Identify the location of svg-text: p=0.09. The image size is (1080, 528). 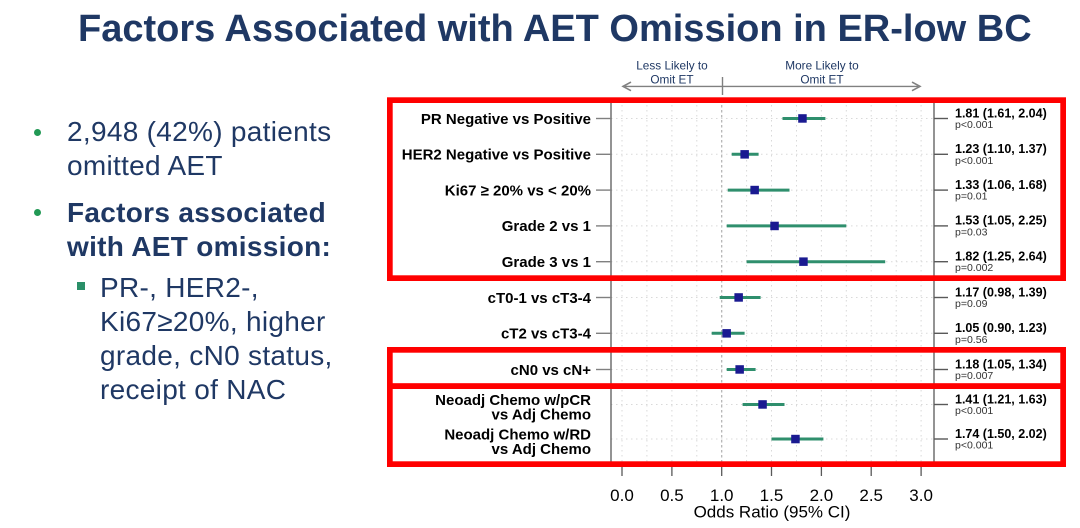
(971, 304).